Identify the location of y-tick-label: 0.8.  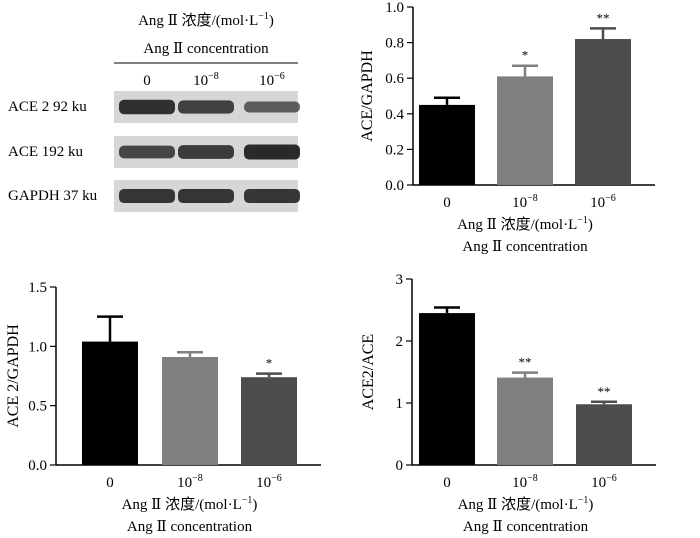
(394, 44).